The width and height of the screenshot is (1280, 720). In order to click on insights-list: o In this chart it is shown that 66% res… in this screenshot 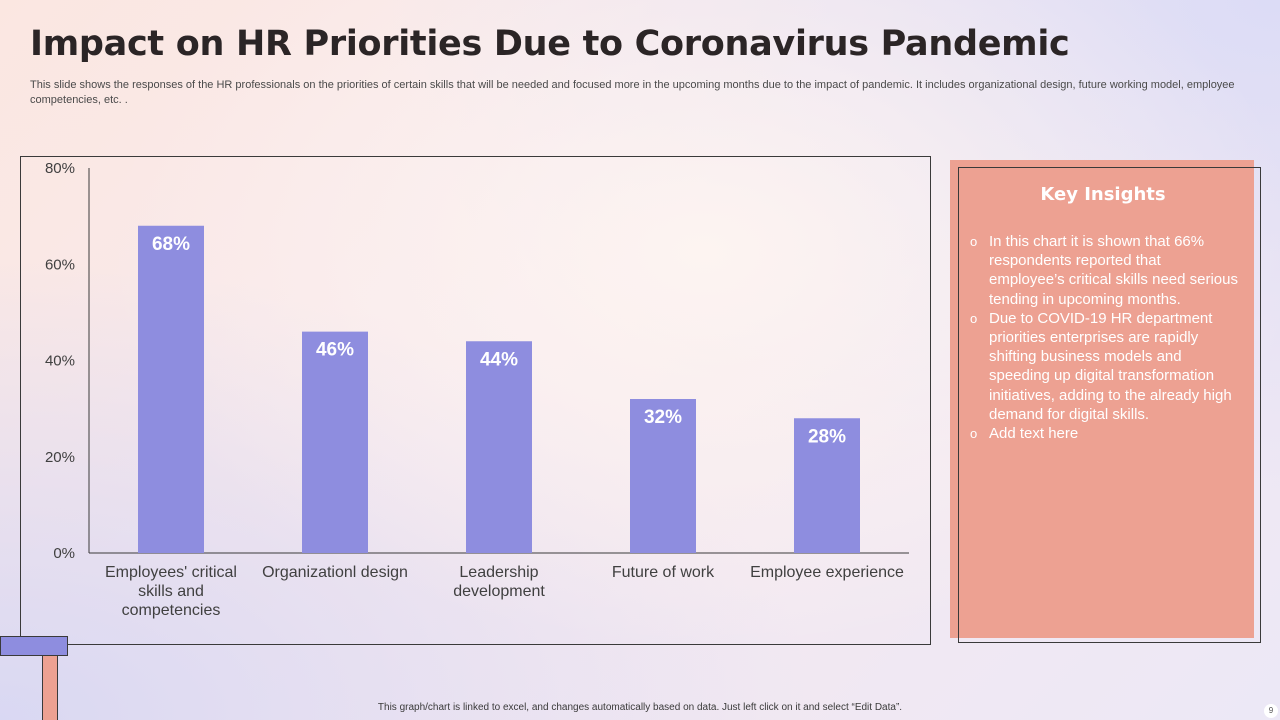, I will do `click(1103, 337)`.